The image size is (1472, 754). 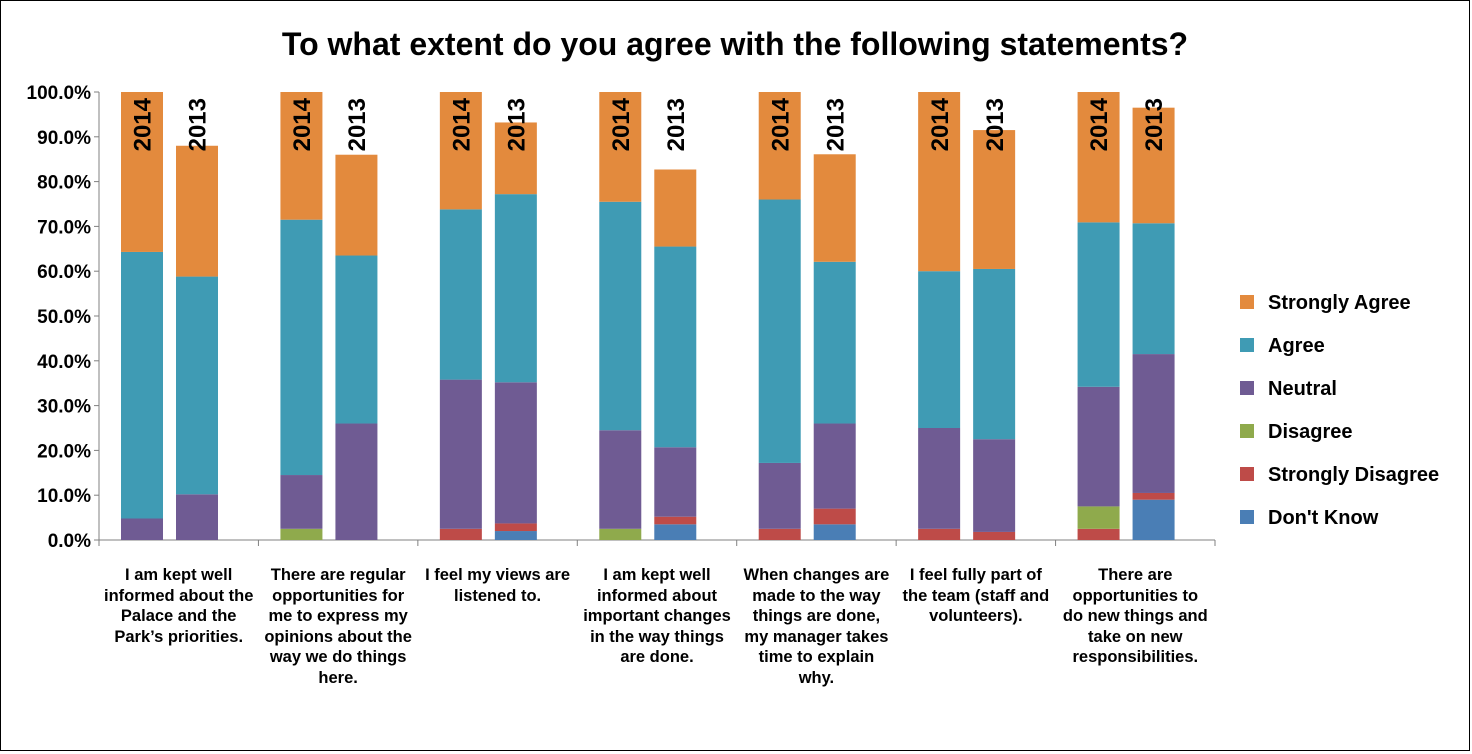 I want to click on y-tick-label: 90.0%, so click(x=64, y=138).